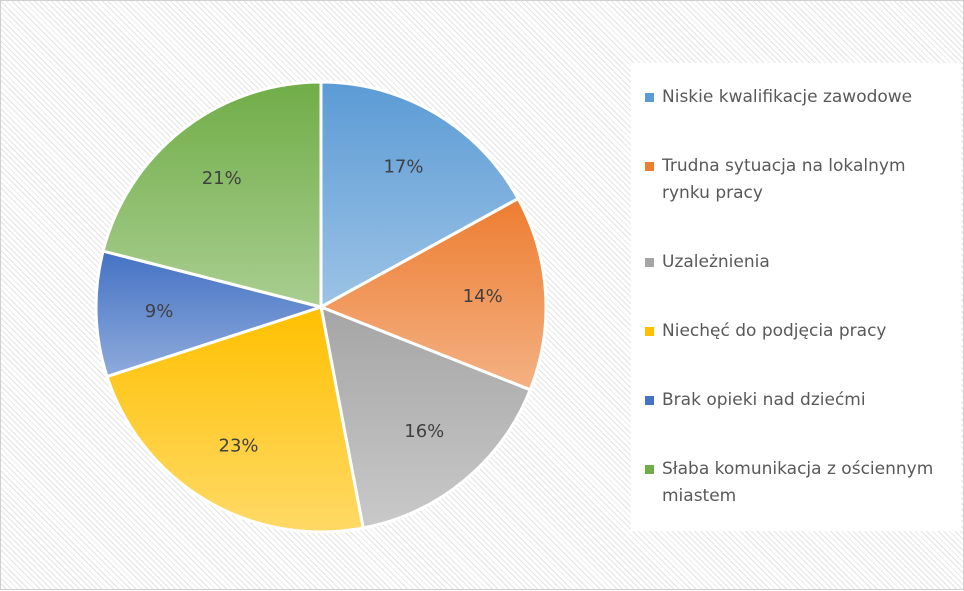  What do you see at coordinates (159, 311) in the screenshot?
I see `data-label: 9%` at bounding box center [159, 311].